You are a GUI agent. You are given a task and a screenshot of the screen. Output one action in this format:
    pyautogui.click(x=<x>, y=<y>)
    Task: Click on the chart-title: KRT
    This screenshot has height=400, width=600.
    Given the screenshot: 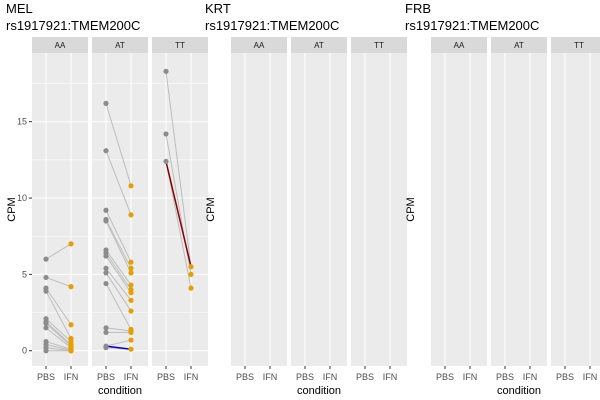 What is the action you would take?
    pyautogui.click(x=218, y=8)
    